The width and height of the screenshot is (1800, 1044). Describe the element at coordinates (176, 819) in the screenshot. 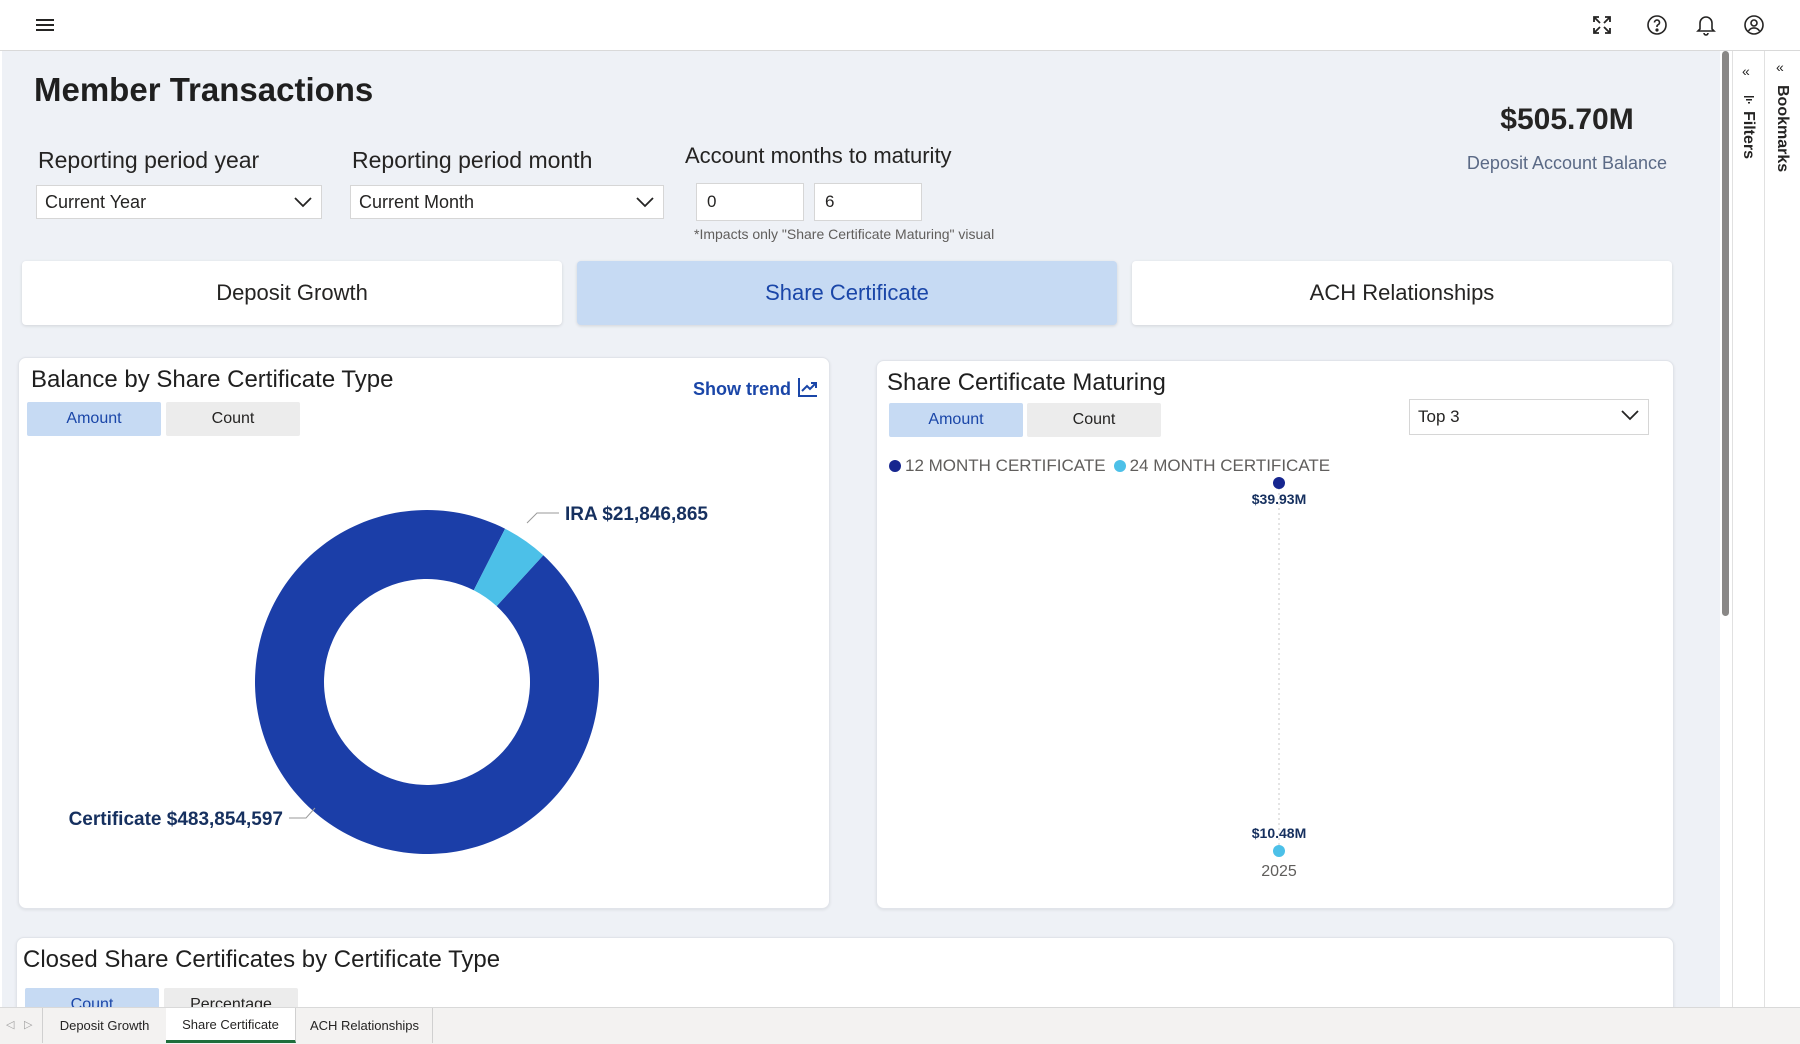

I see `certificate-data-label: Certificate $483,854,597` at that location.